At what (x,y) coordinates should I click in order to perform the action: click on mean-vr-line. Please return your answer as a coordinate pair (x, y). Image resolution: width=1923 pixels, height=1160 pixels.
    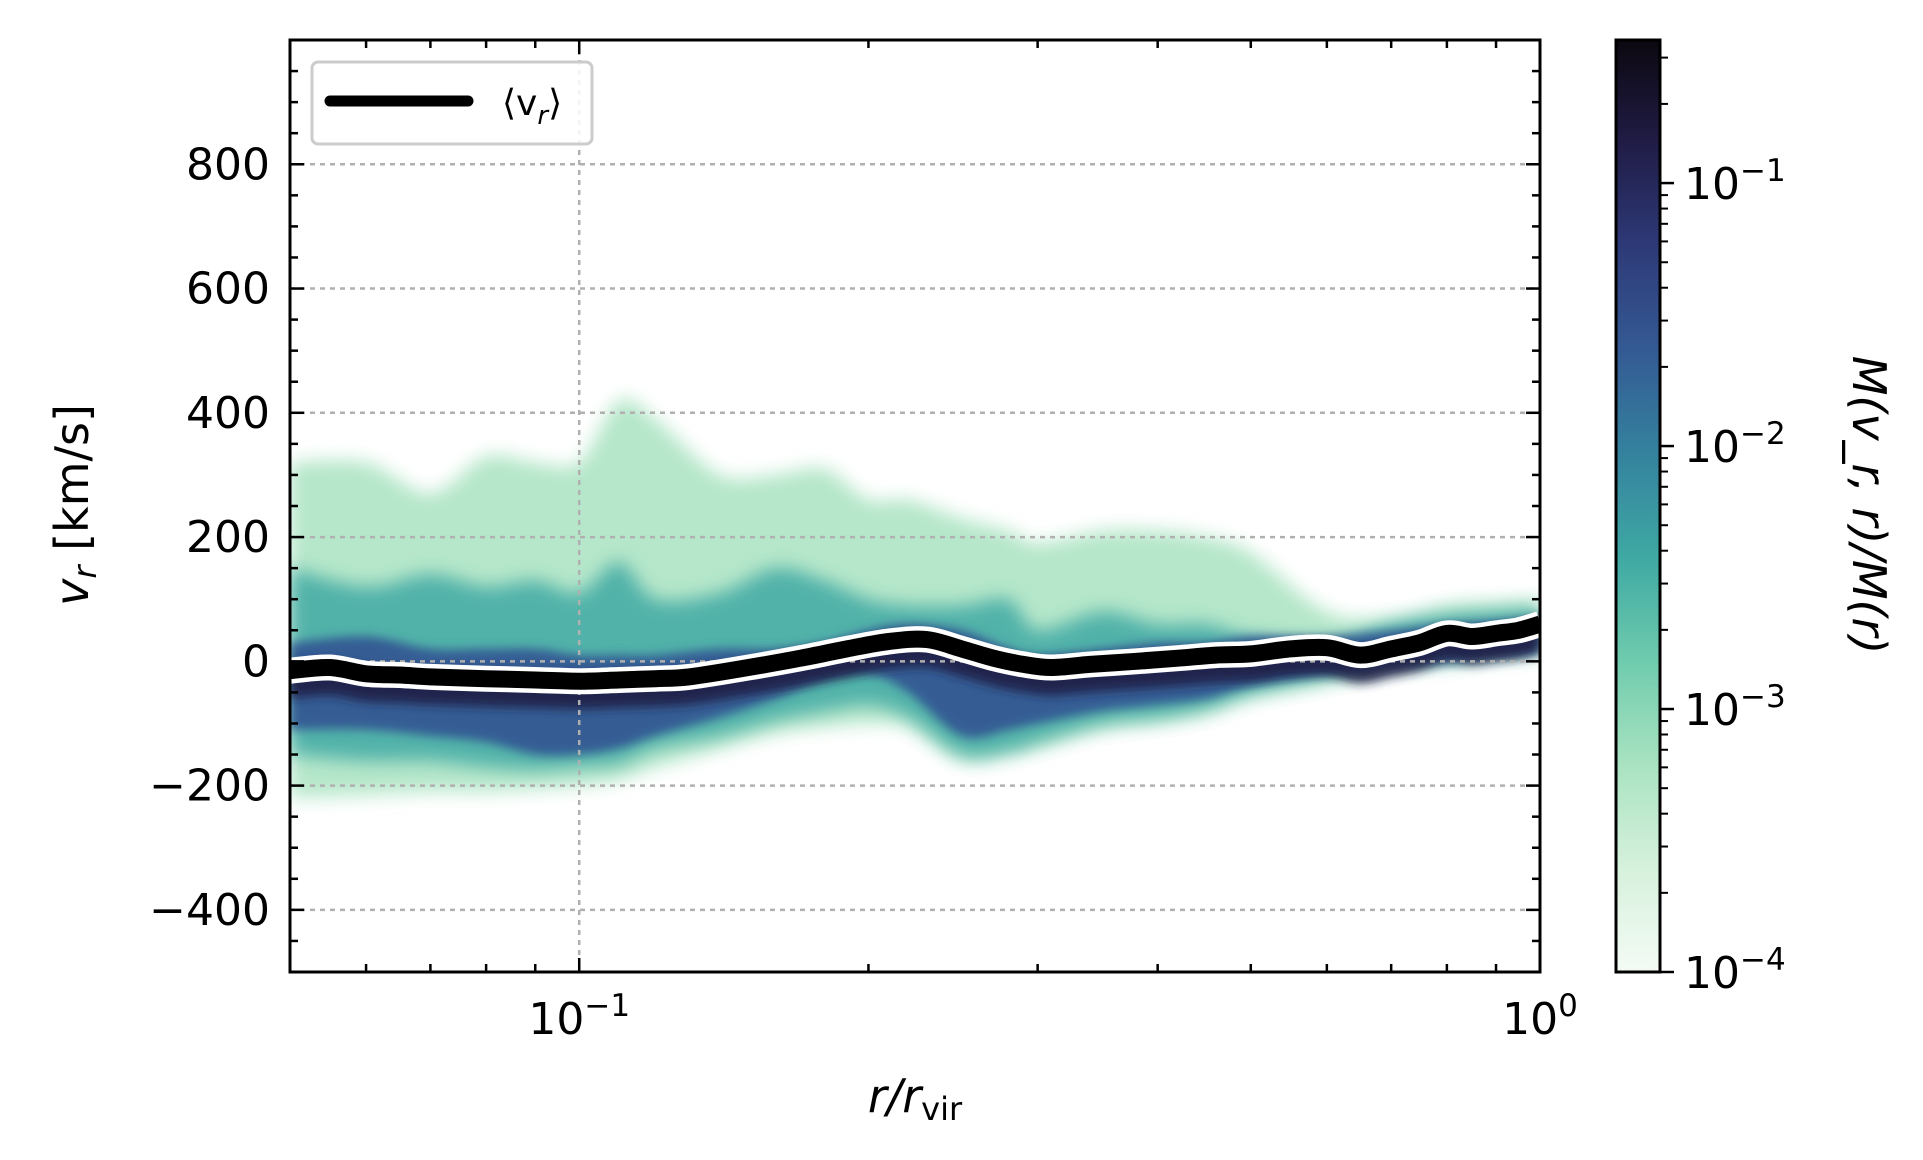
    Looking at the image, I should click on (915, 652).